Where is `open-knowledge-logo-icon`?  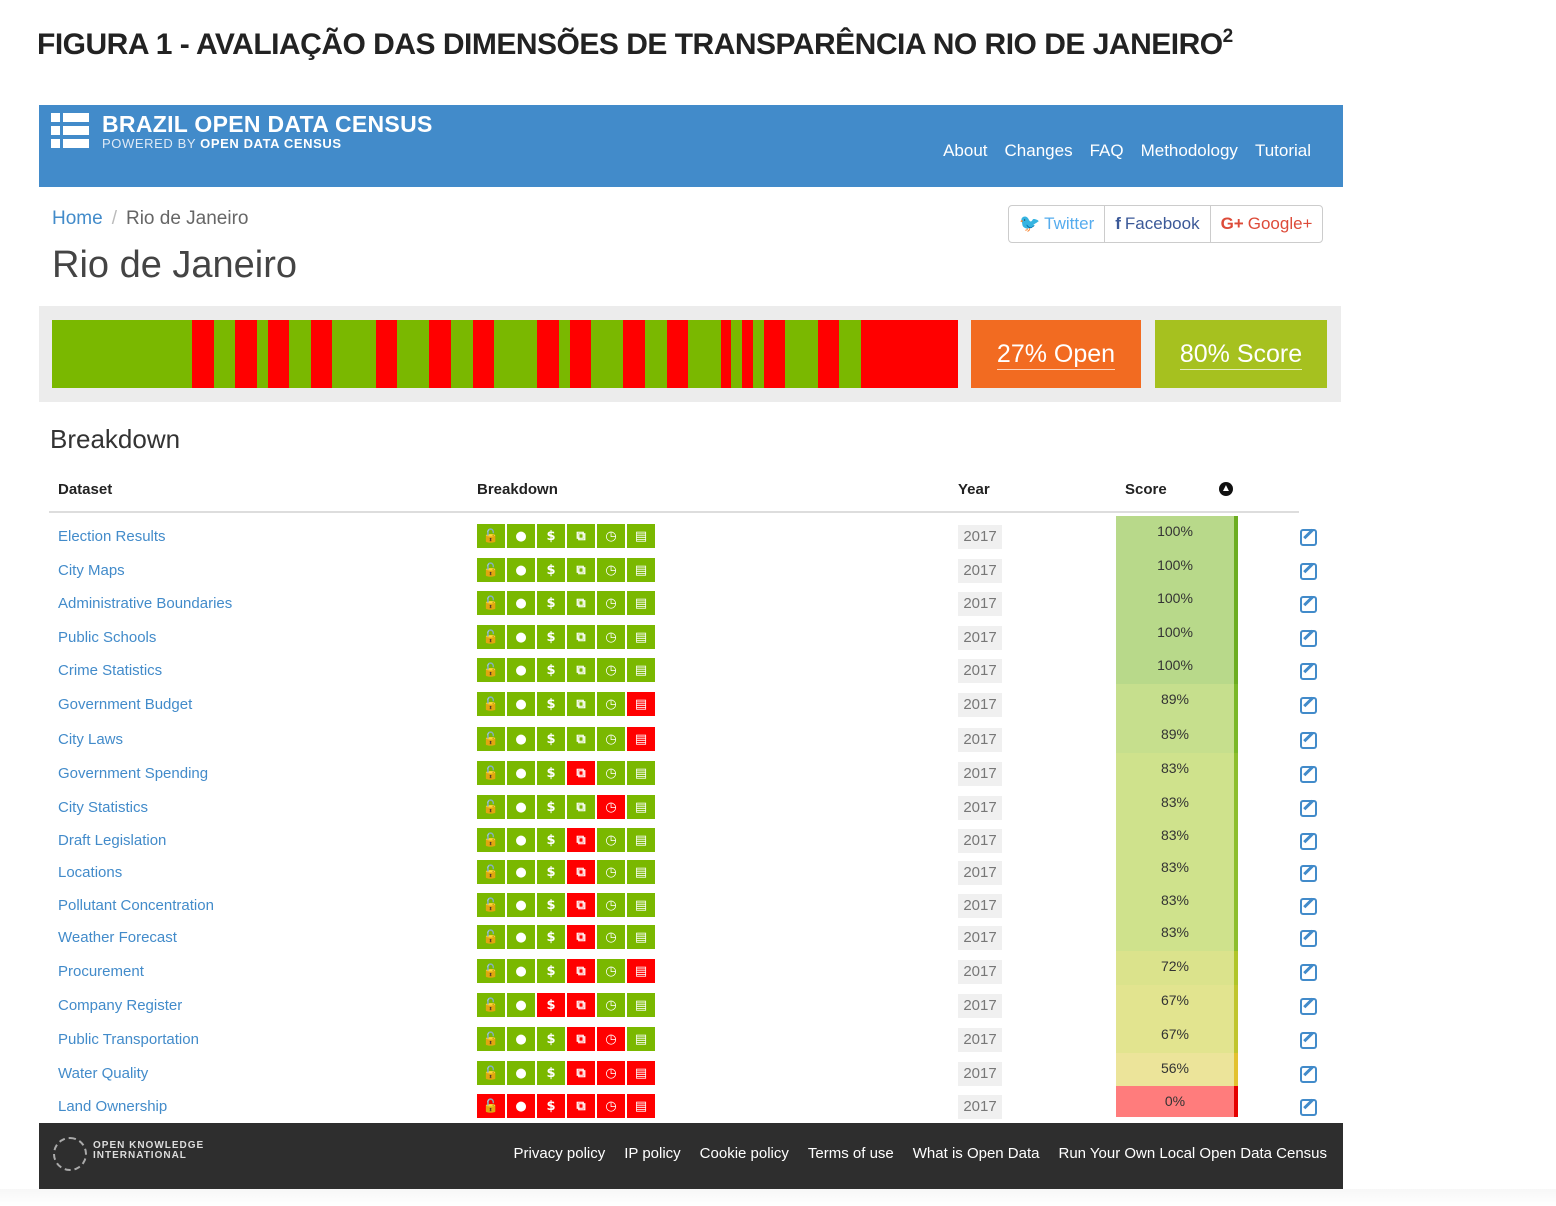 open-knowledge-logo-icon is located at coordinates (70, 1154).